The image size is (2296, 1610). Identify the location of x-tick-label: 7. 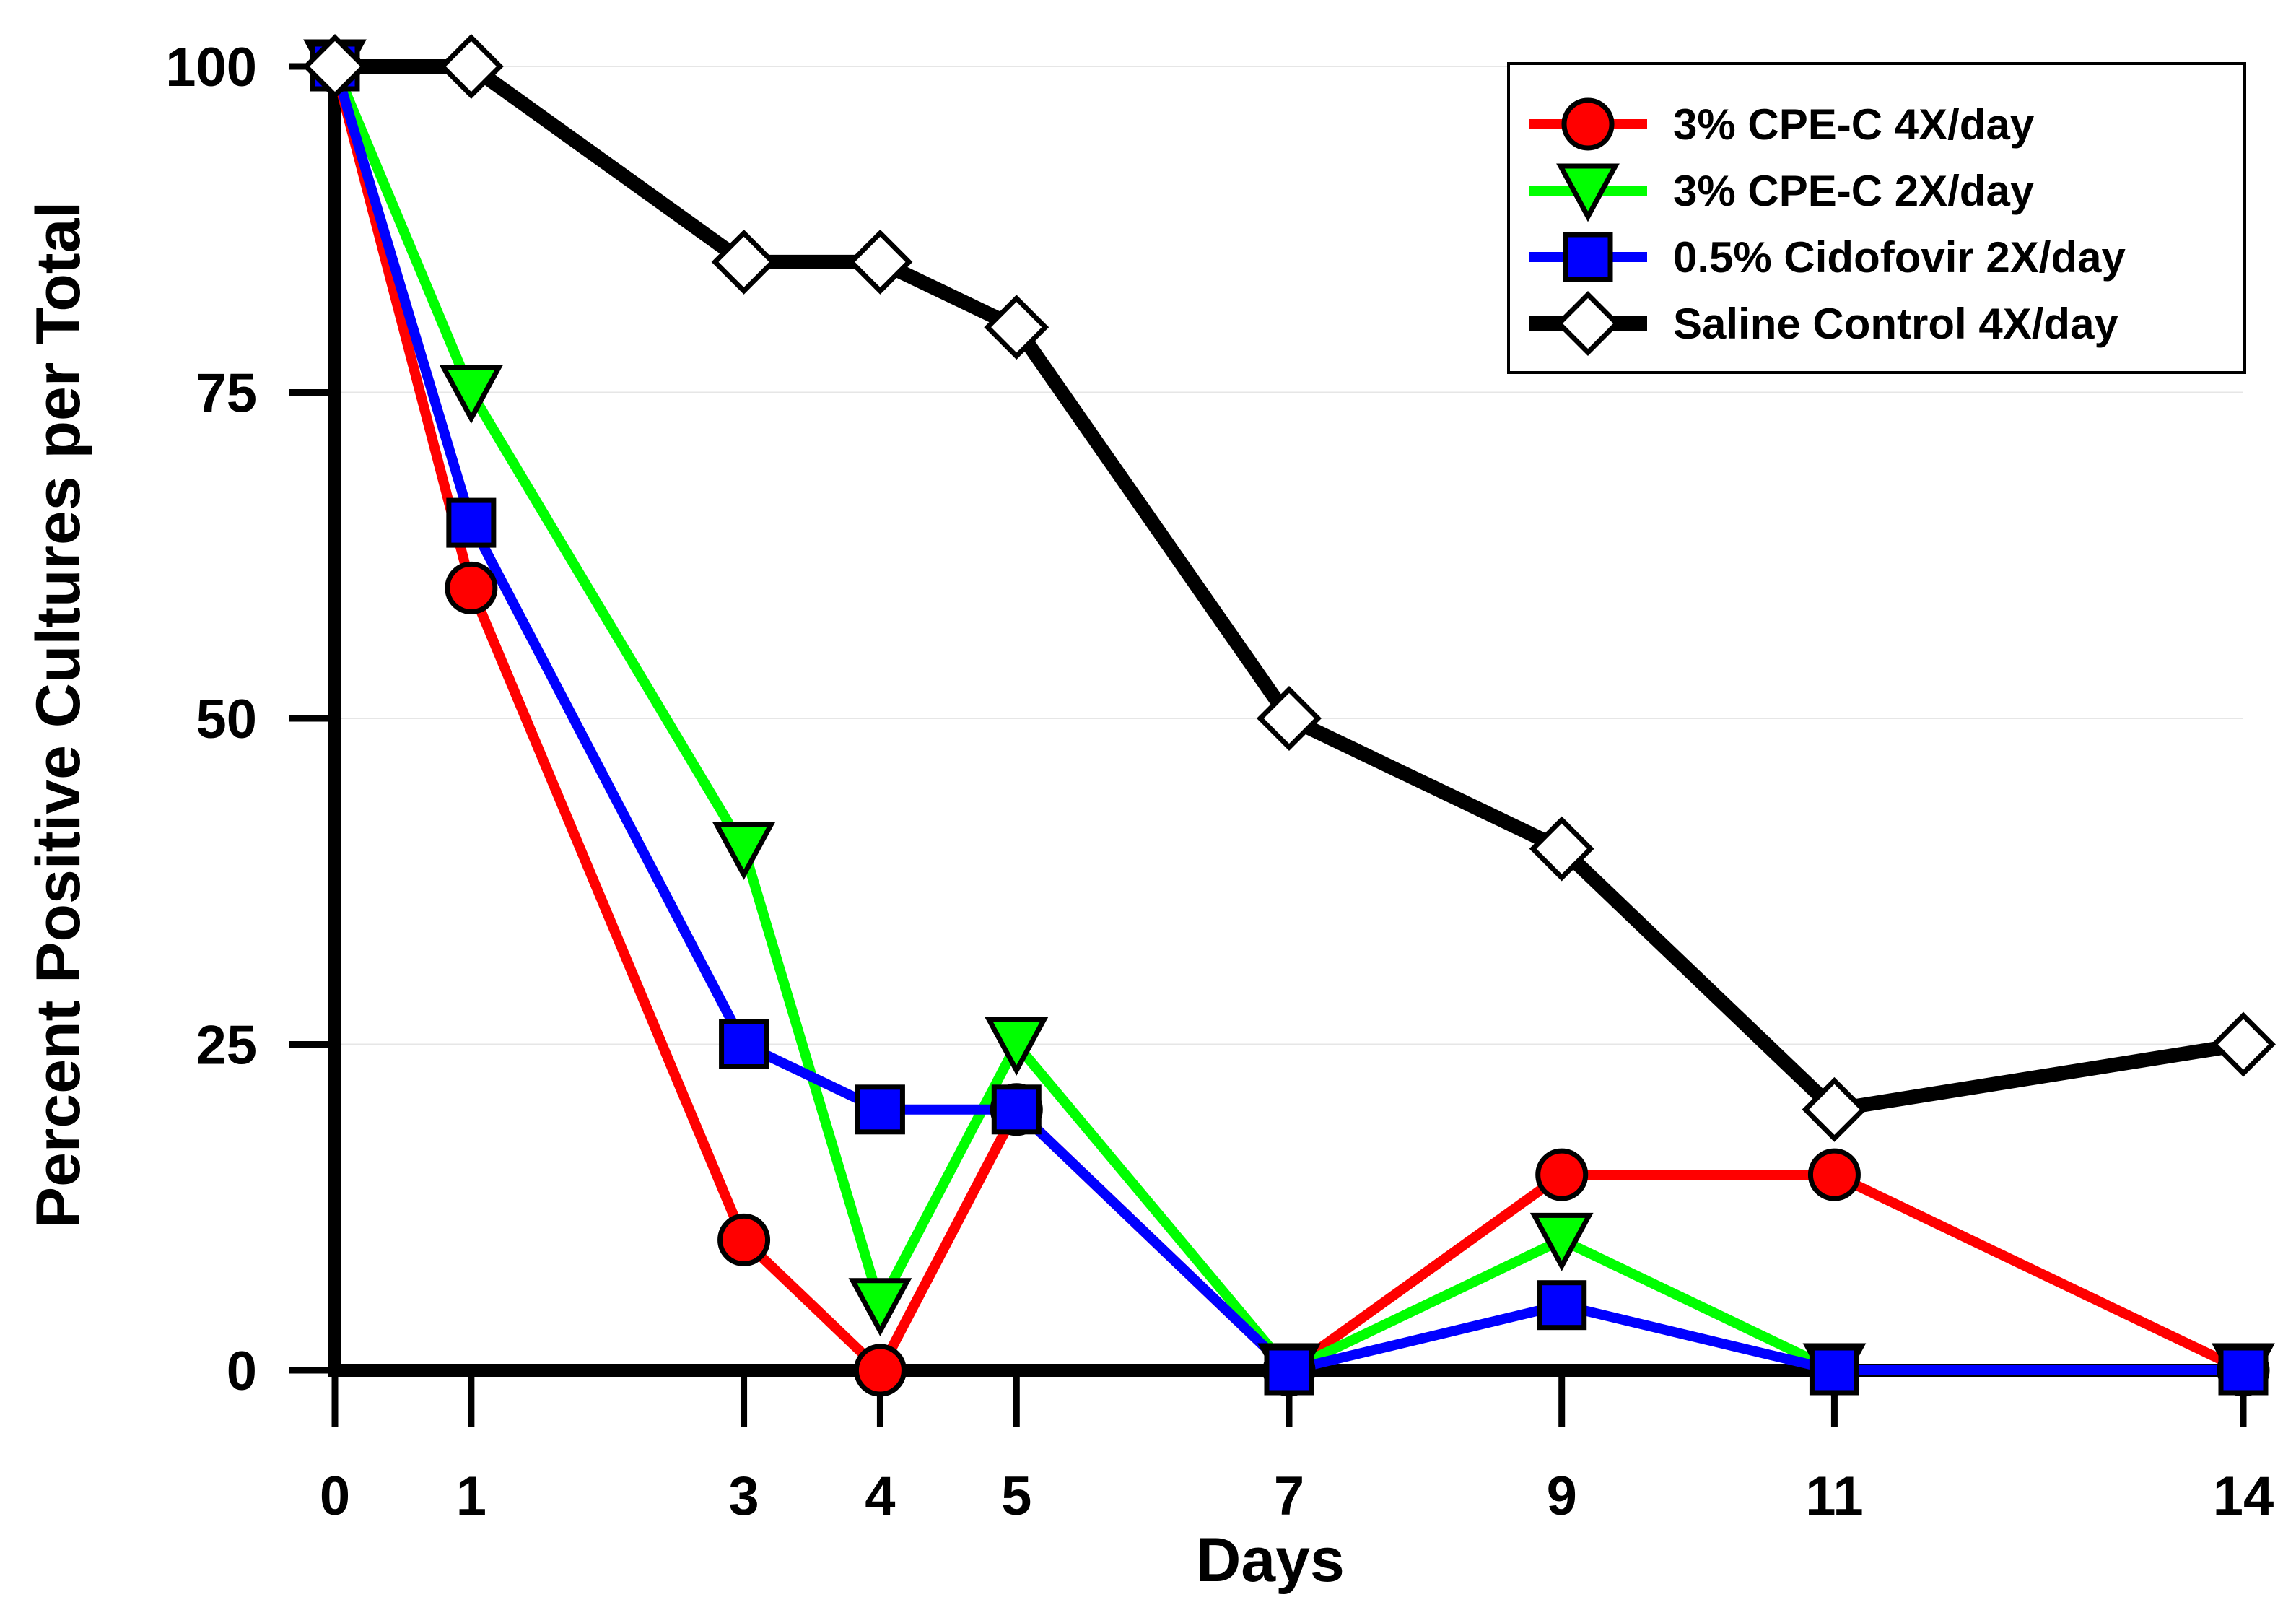
(1289, 1496).